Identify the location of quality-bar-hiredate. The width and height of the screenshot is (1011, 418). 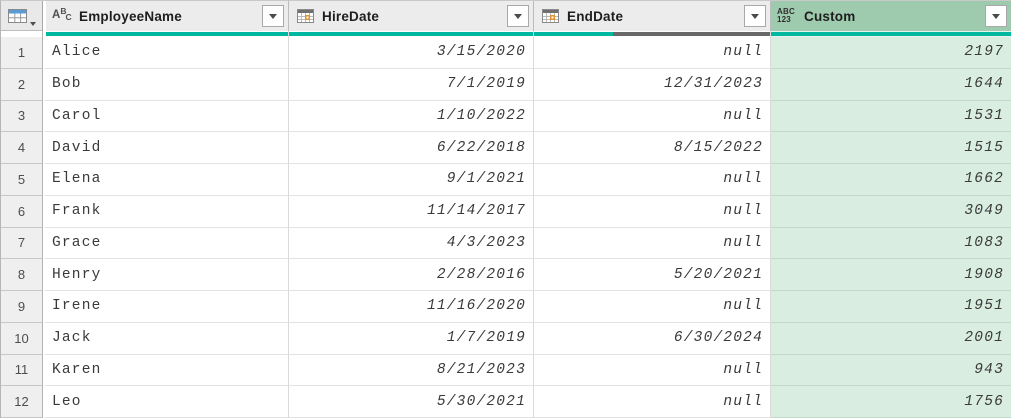
(411, 34).